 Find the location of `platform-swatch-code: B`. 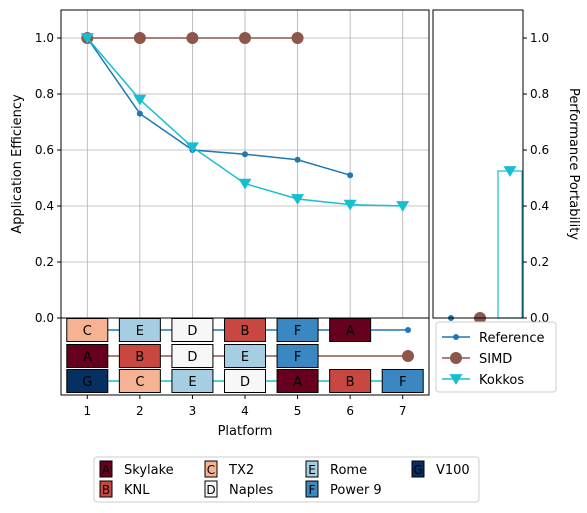

platform-swatch-code: B is located at coordinates (106, 490).